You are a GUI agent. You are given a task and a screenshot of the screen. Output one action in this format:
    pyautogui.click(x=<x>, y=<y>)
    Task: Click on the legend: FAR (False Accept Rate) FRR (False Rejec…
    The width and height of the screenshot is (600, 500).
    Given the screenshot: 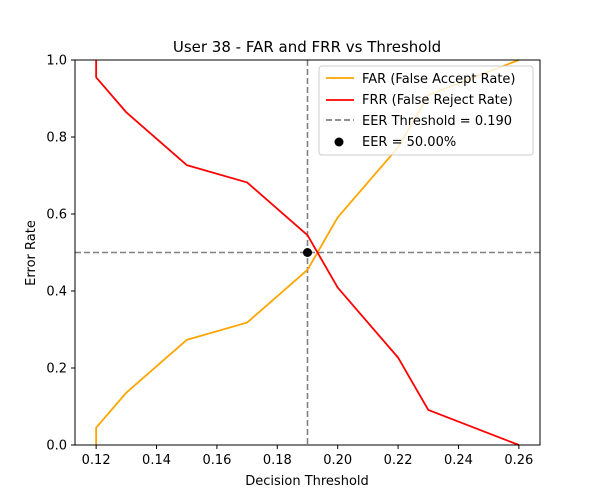 What is the action you would take?
    pyautogui.click(x=426, y=110)
    